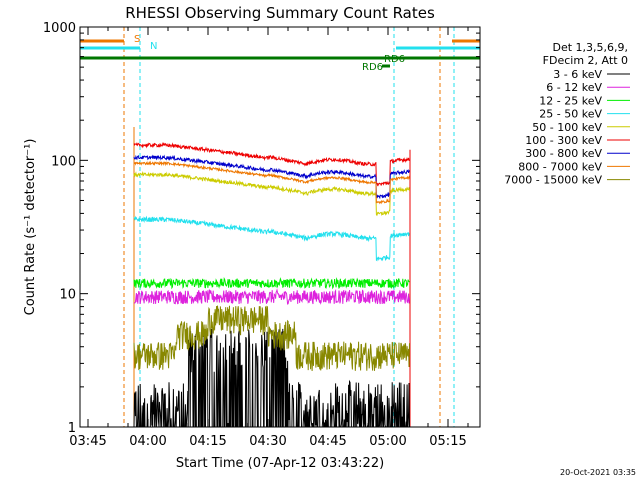 The height and width of the screenshot is (480, 640). What do you see at coordinates (585, 60) in the screenshot?
I see `legend-header: FDecim 2, Att 0` at bounding box center [585, 60].